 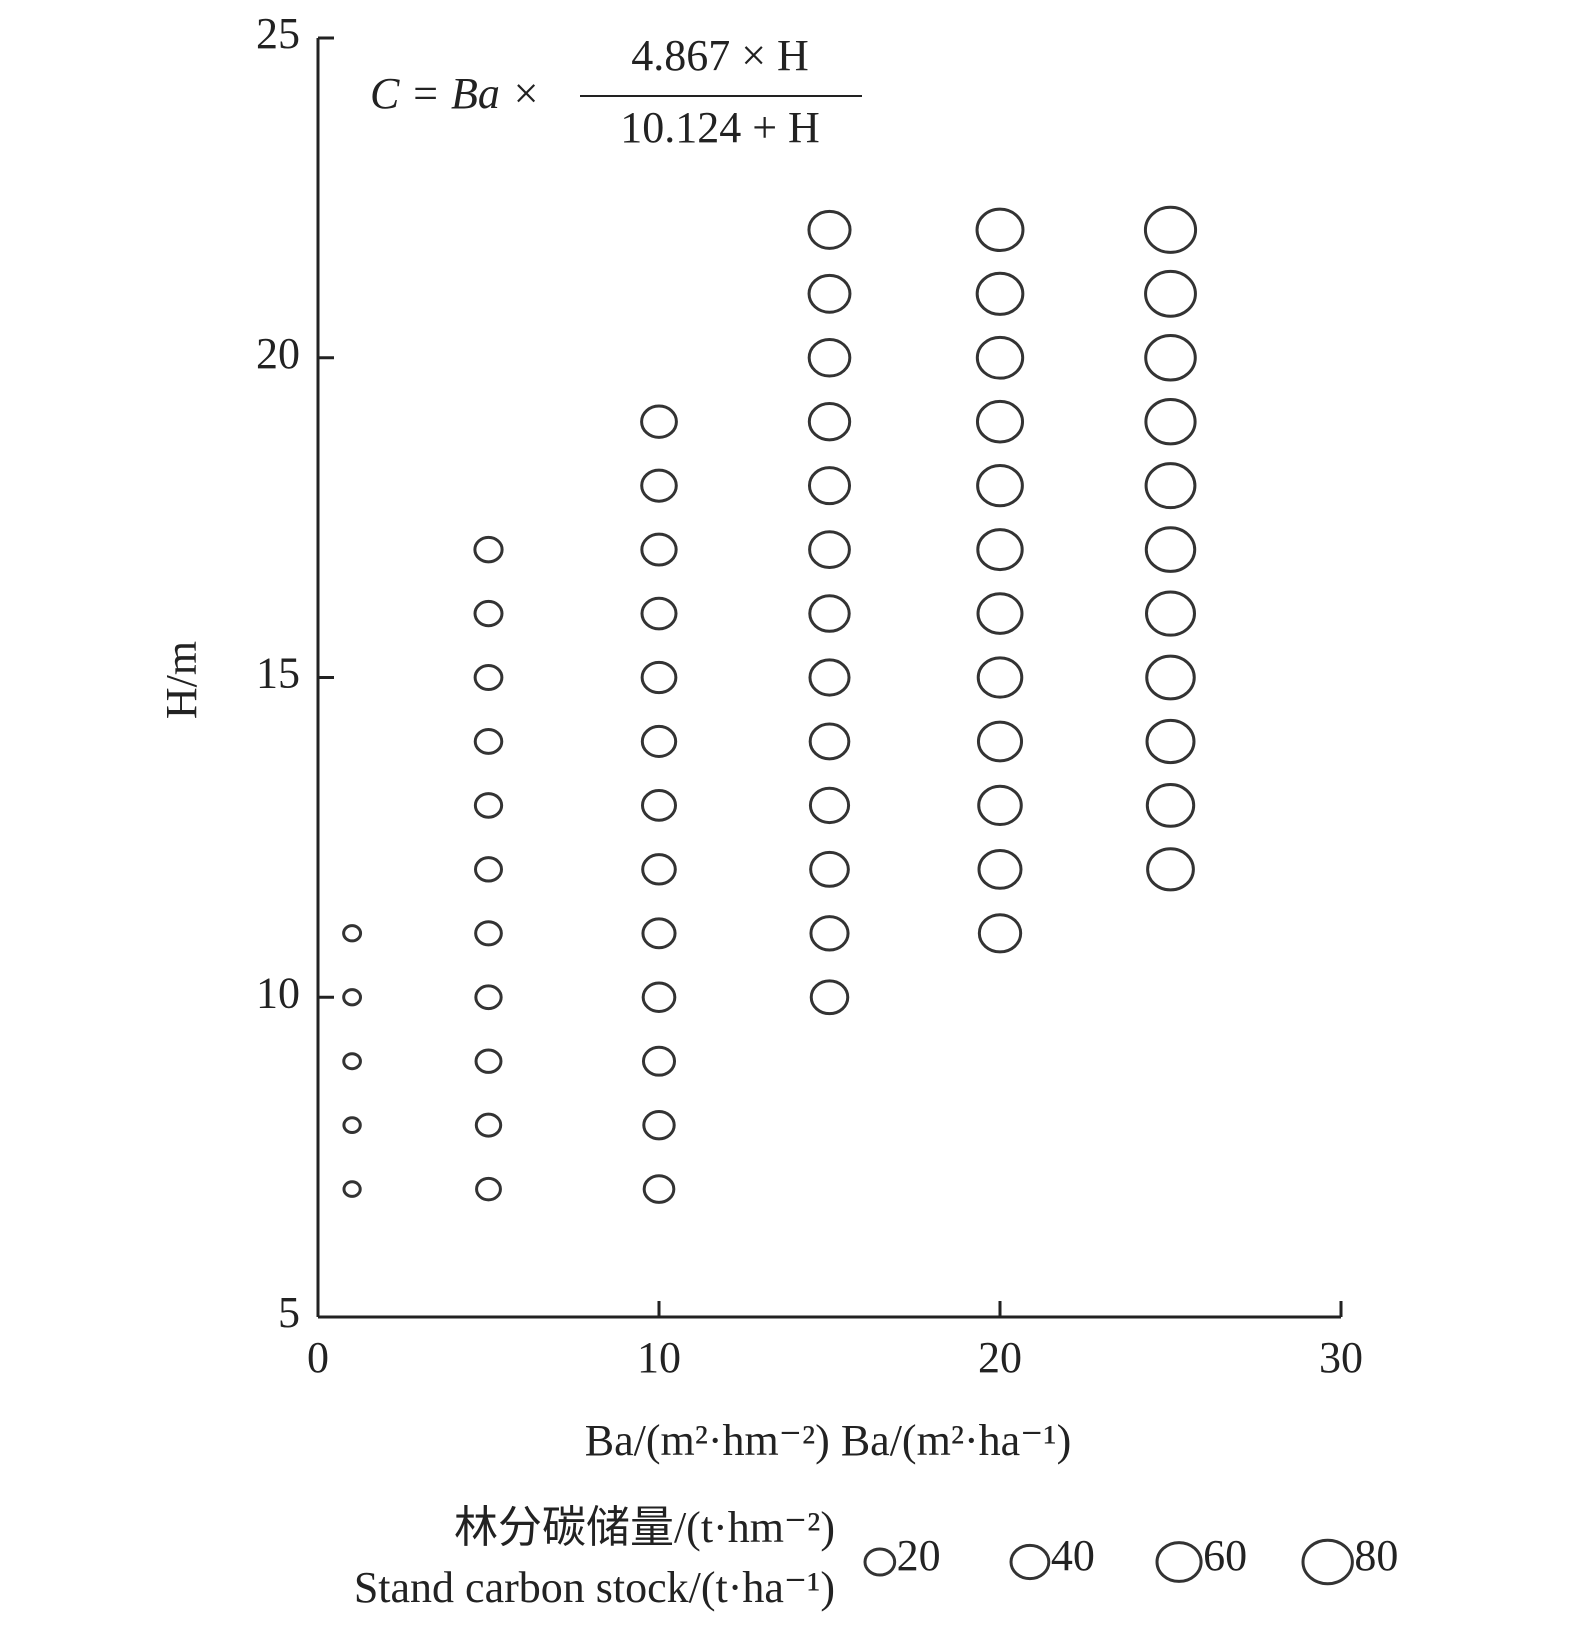 What do you see at coordinates (278, 673) in the screenshot?
I see `y-tick-label: 15` at bounding box center [278, 673].